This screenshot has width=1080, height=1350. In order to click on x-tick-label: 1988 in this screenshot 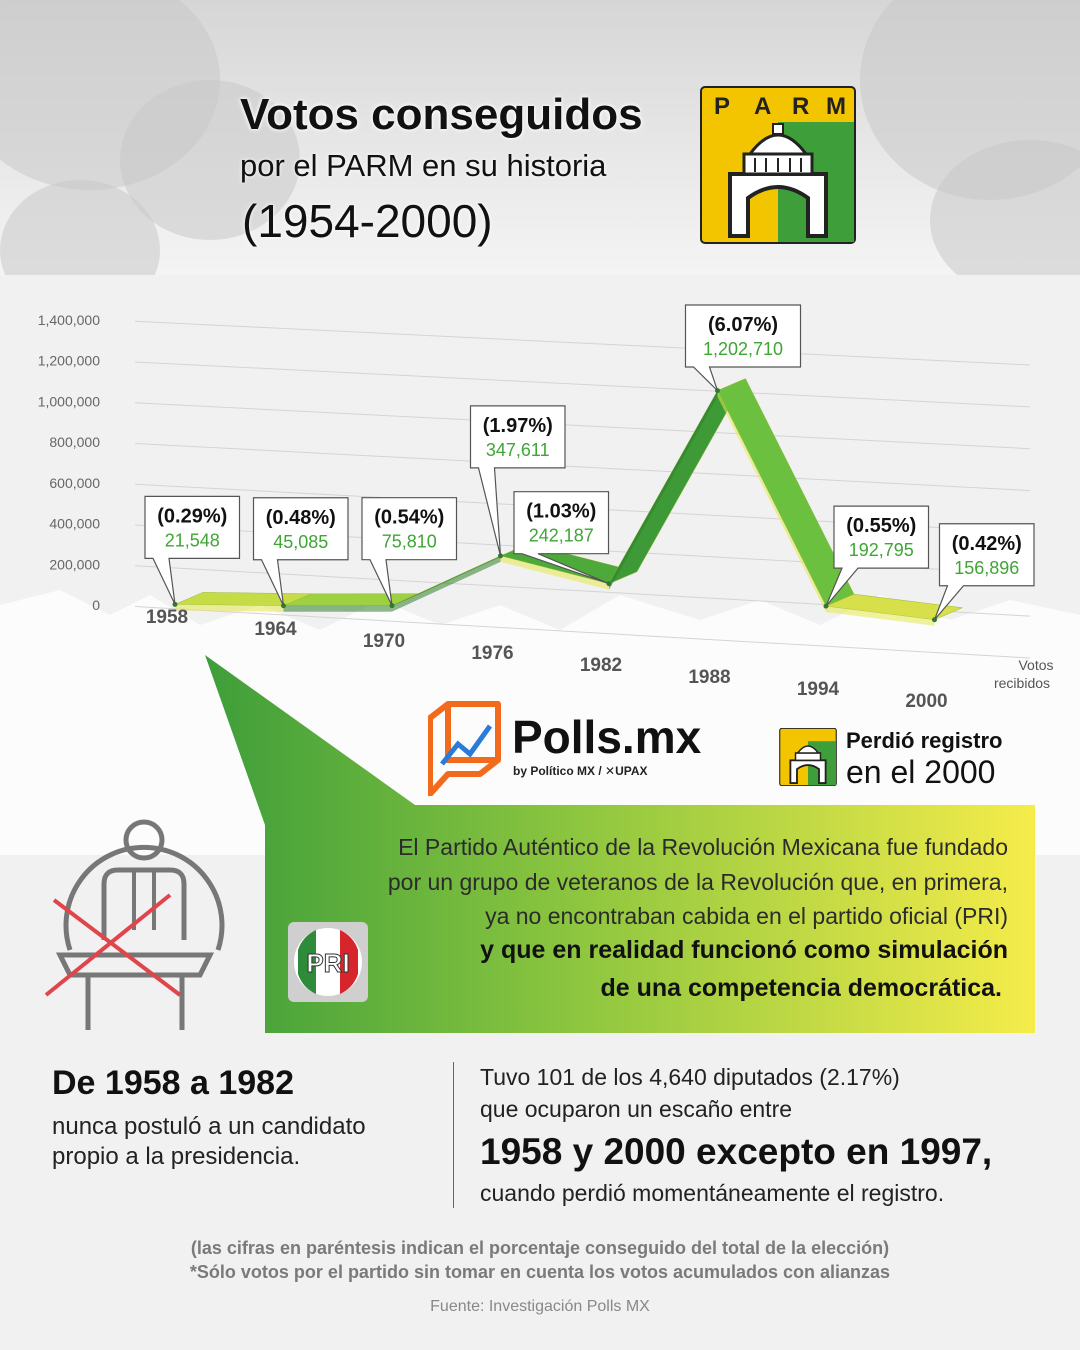, I will do `click(709, 677)`.